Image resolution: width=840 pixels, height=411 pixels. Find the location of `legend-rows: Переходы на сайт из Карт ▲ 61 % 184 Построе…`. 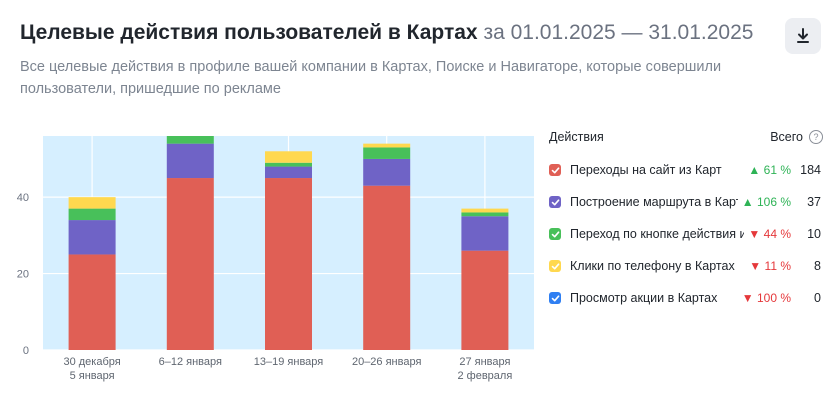

legend-rows: Переходы на сайт из Карт ▲ 61 % 184 Построе… is located at coordinates (689, 234).